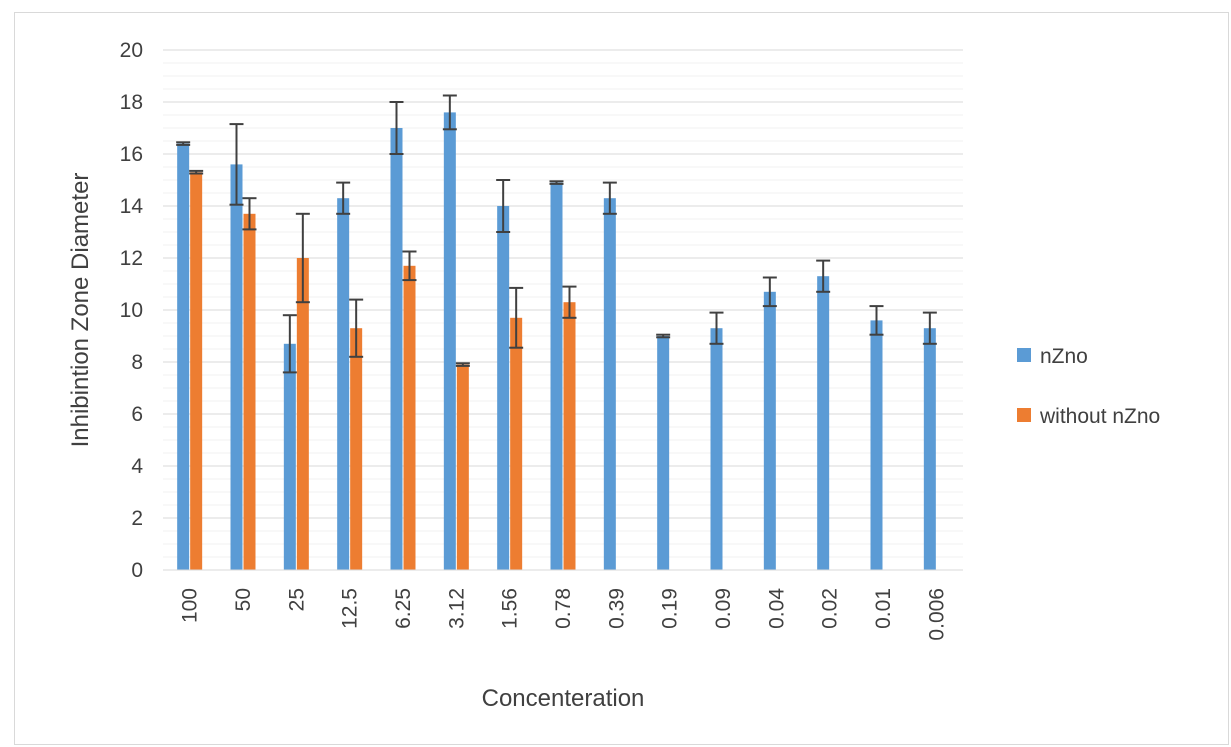 The width and height of the screenshot is (1231, 747). I want to click on legend-swatch-without-nzno, so click(1024, 415).